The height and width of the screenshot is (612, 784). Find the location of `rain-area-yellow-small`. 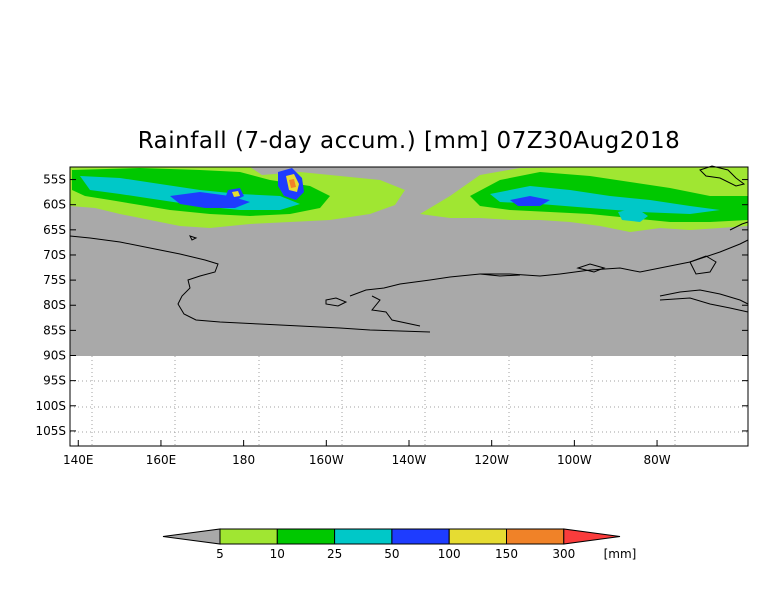

rain-area-yellow-small is located at coordinates (236, 194).